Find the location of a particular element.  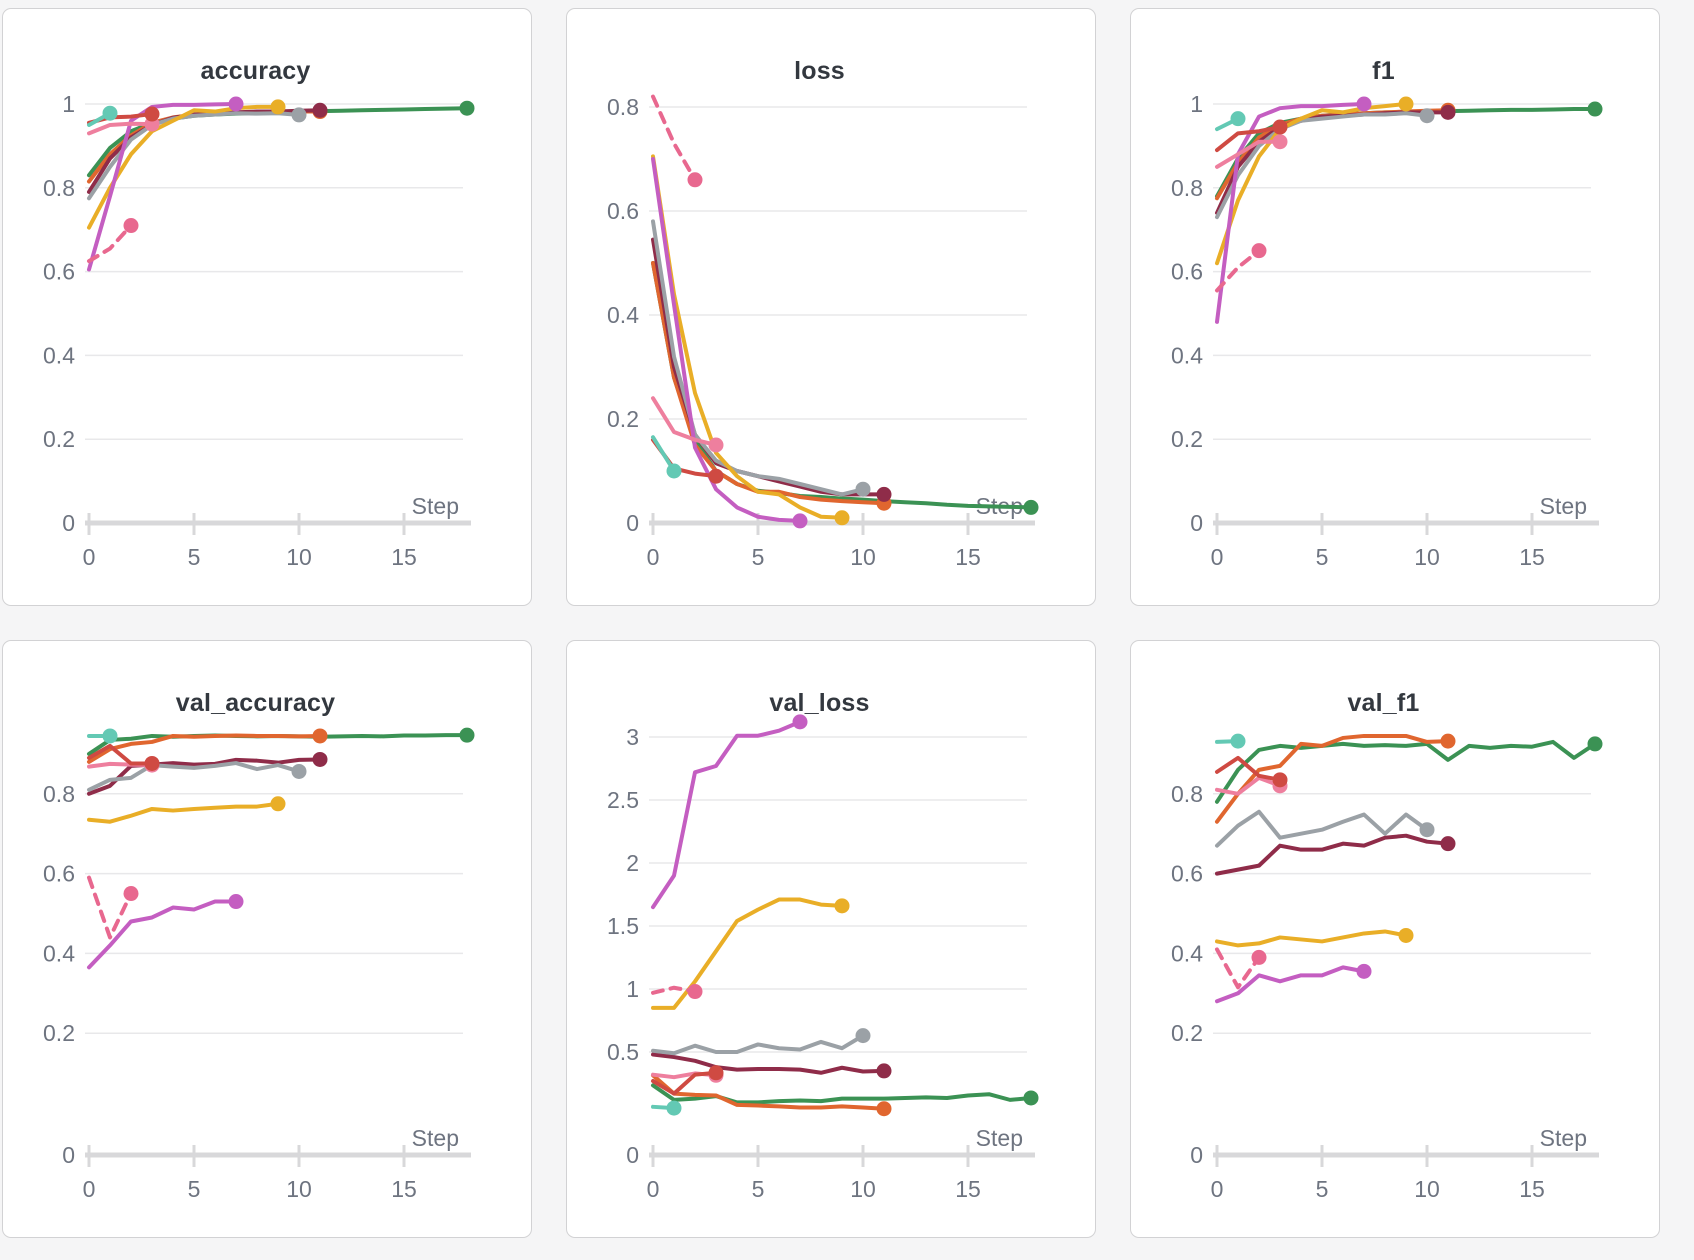

chart-canvas-val-accuracy: 0.8 0.6 0.4 0.2 00 5 10 15 Step is located at coordinates (266, 938).